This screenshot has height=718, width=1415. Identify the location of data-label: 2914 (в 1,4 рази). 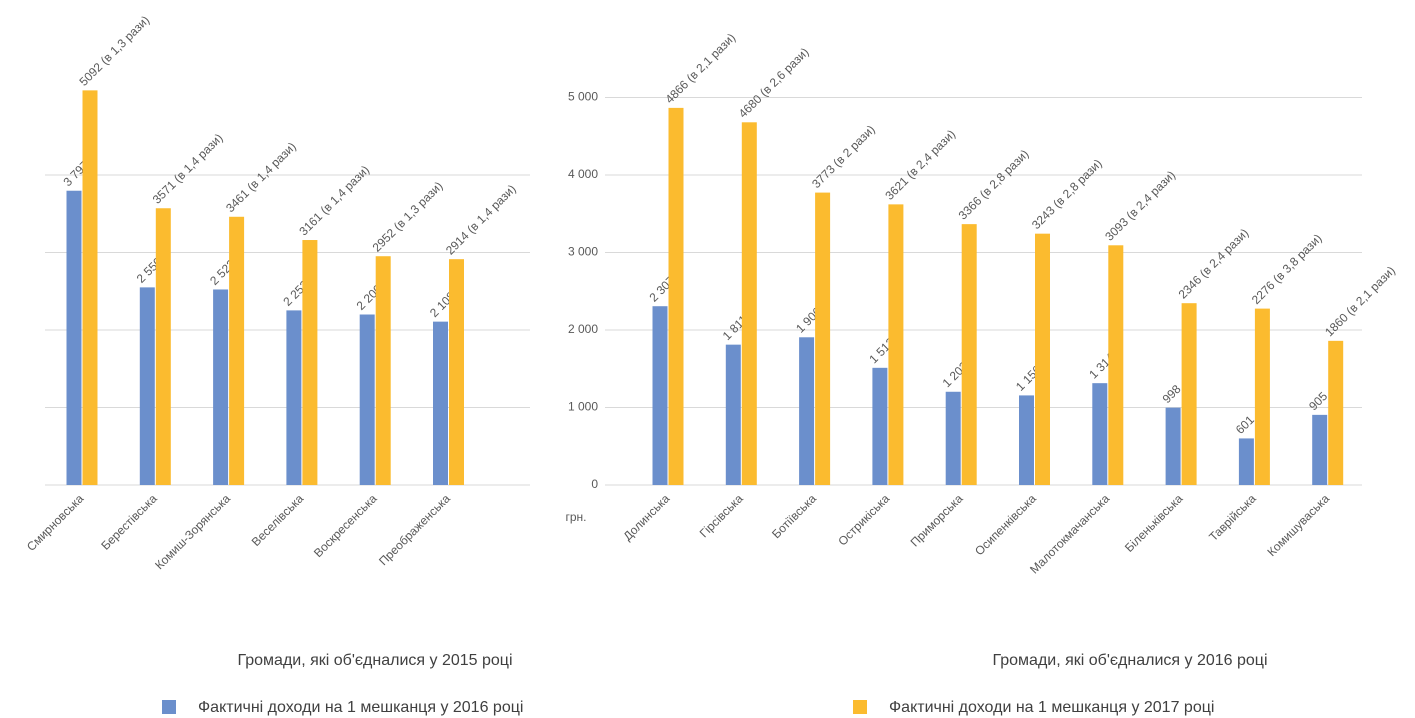
(481, 220).